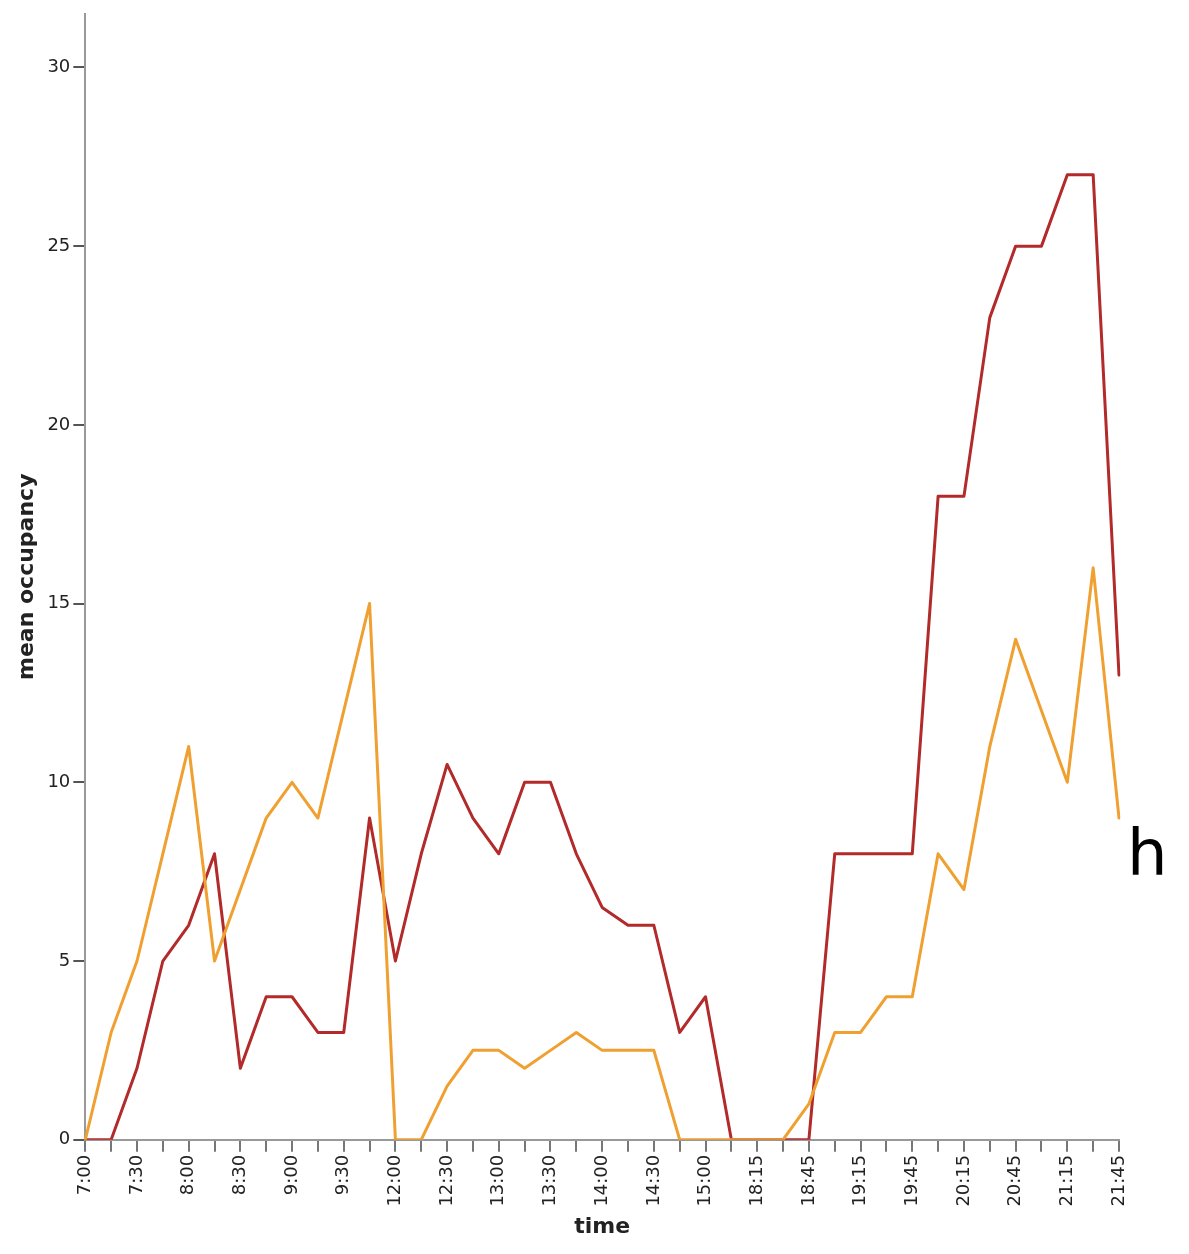 The width and height of the screenshot is (1189, 1254). Describe the element at coordinates (83, 1175) in the screenshot. I see `x-tick-label: 7:00` at that location.